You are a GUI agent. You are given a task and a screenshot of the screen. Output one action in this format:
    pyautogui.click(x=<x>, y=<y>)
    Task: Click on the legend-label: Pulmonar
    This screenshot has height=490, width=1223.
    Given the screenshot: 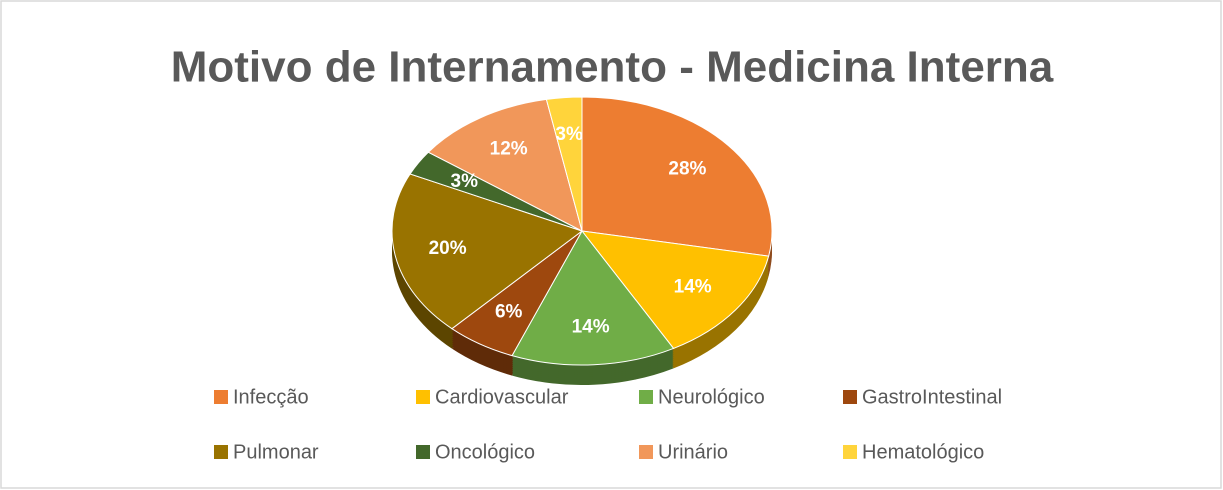 What is the action you would take?
    pyautogui.click(x=276, y=452)
    